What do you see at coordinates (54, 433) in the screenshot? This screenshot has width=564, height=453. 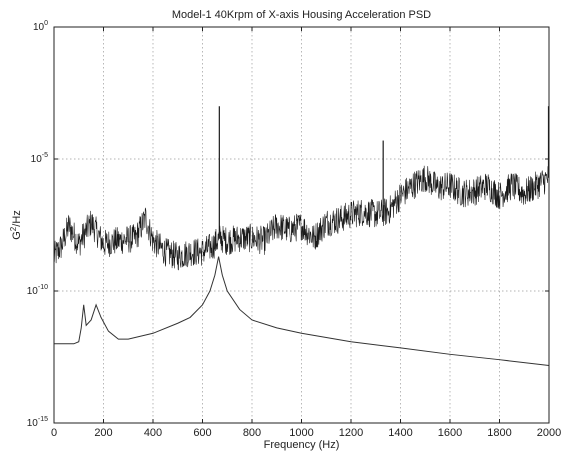 I see `x-tick-label: 0` at bounding box center [54, 433].